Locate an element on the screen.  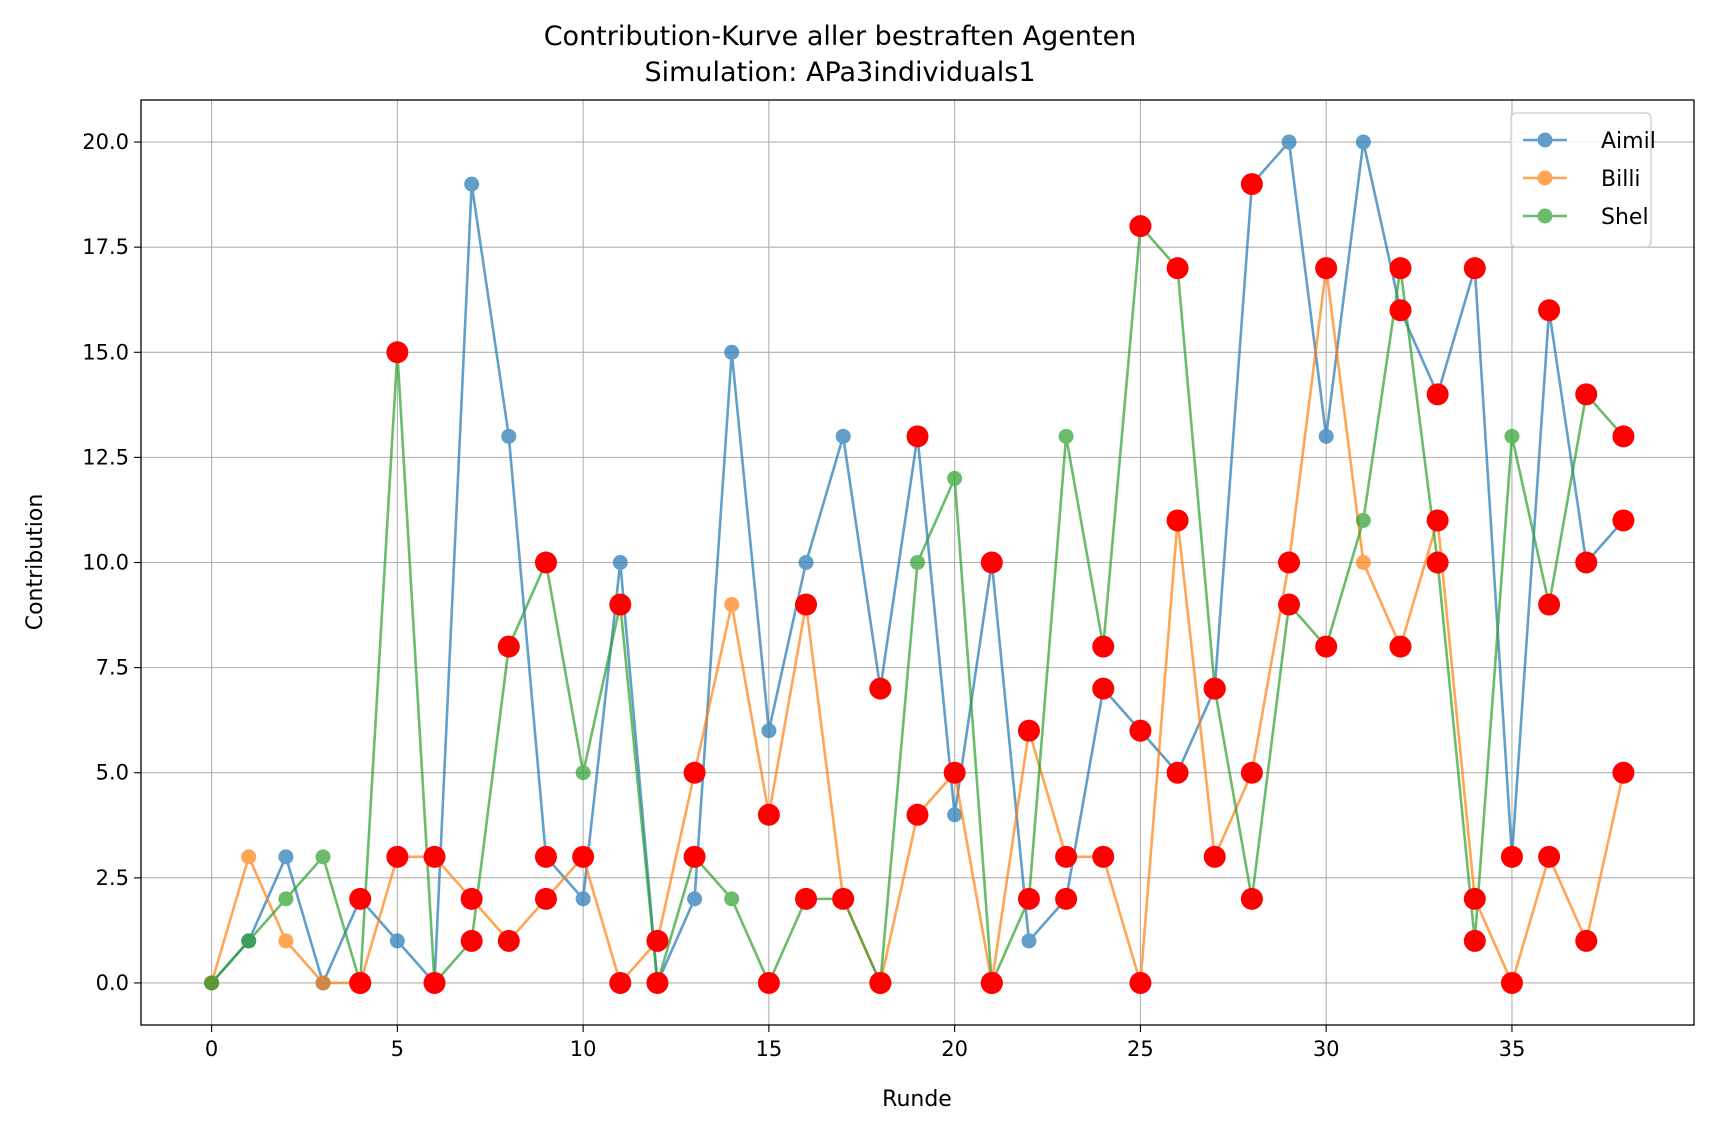
y-tick-label: 20.0 is located at coordinates (105, 142).